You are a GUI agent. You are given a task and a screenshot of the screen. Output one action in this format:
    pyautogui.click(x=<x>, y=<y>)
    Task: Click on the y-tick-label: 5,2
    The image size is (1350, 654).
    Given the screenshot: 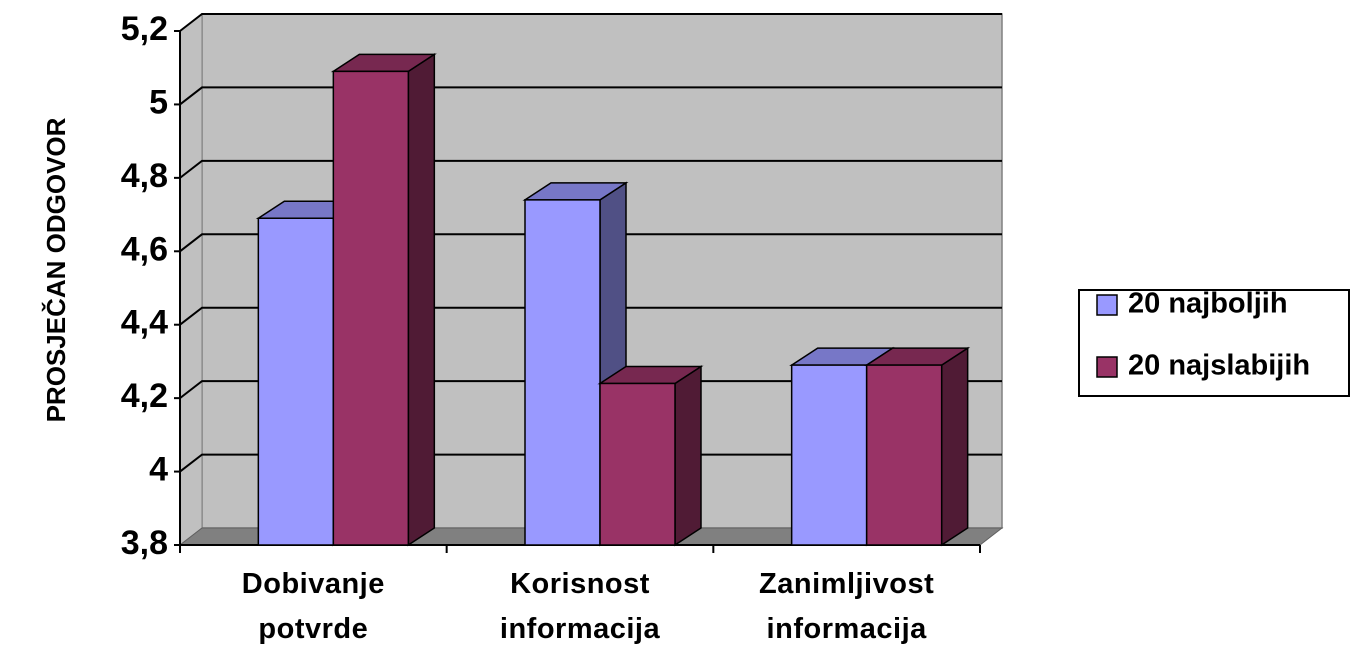 What is the action you would take?
    pyautogui.click(x=144, y=29)
    